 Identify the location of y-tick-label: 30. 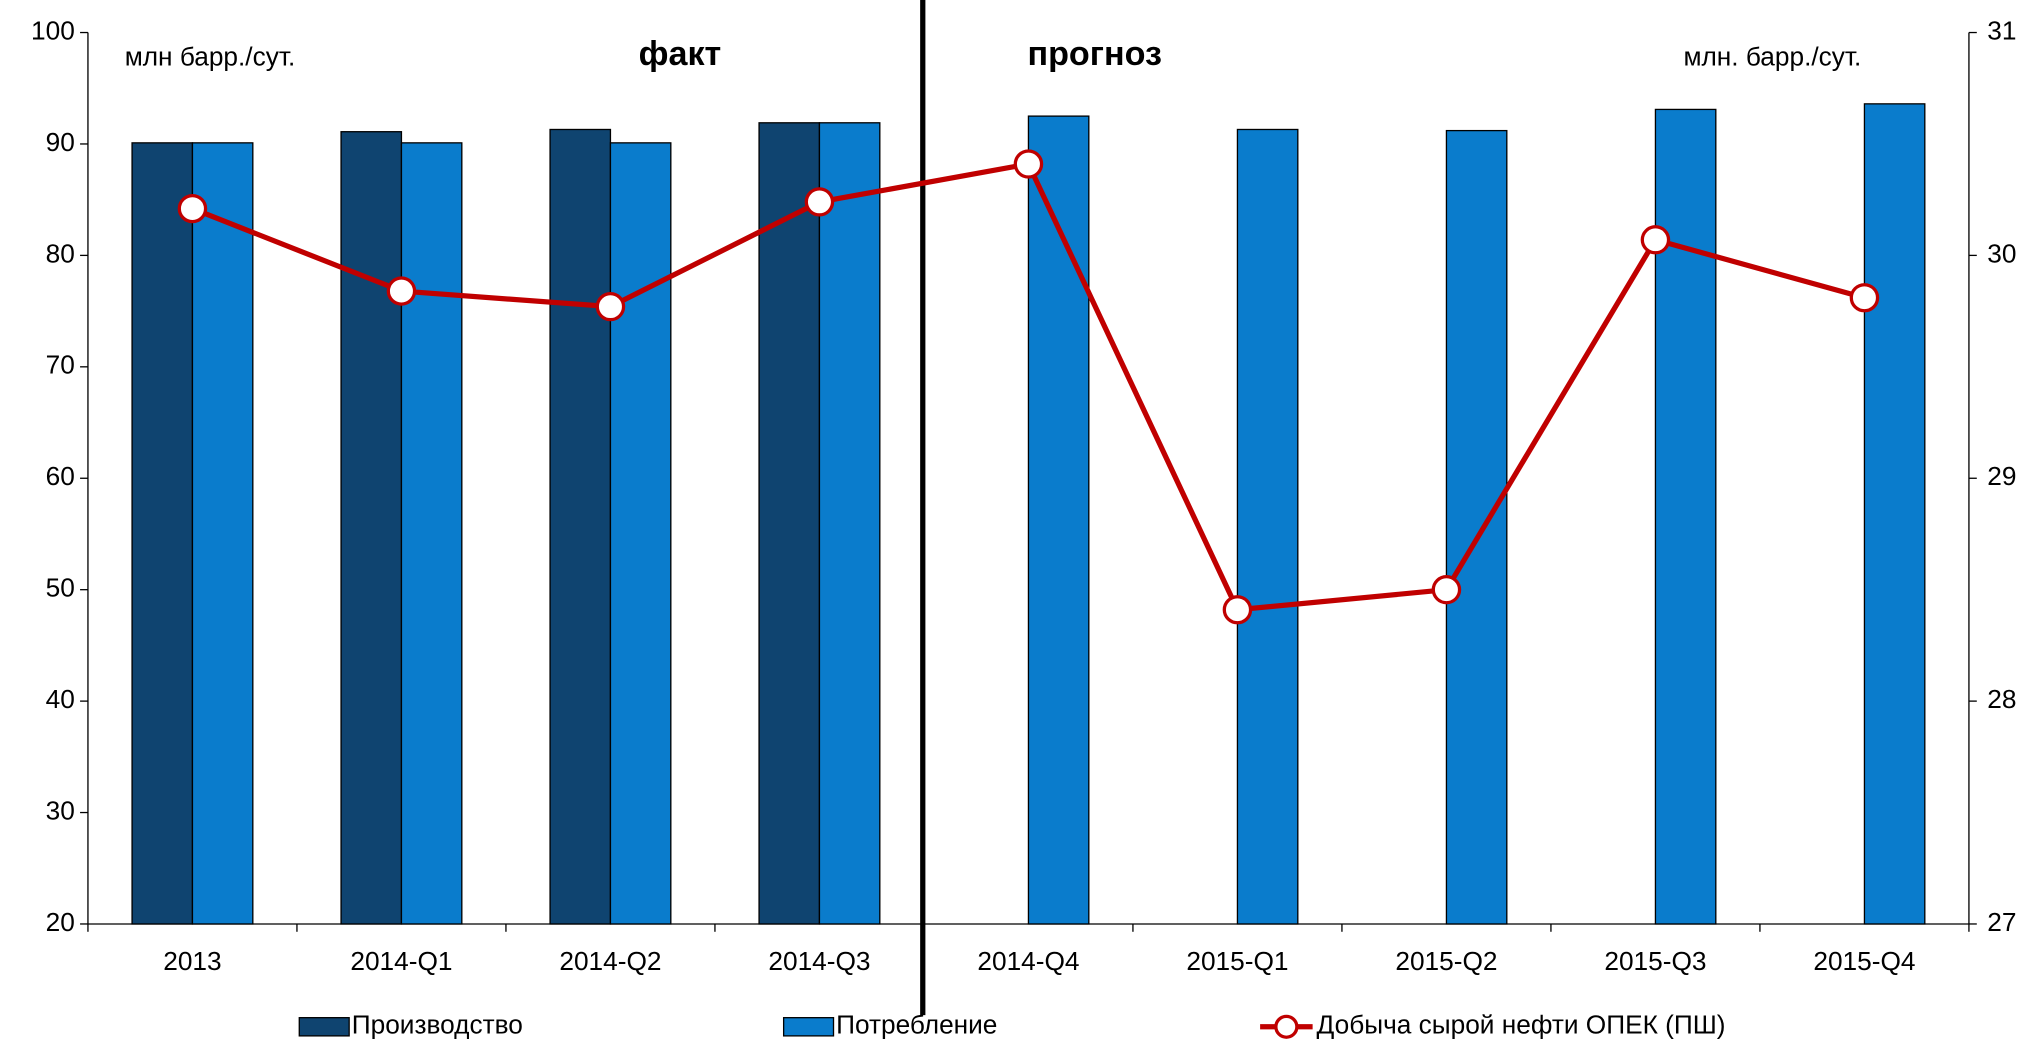
(60, 811).